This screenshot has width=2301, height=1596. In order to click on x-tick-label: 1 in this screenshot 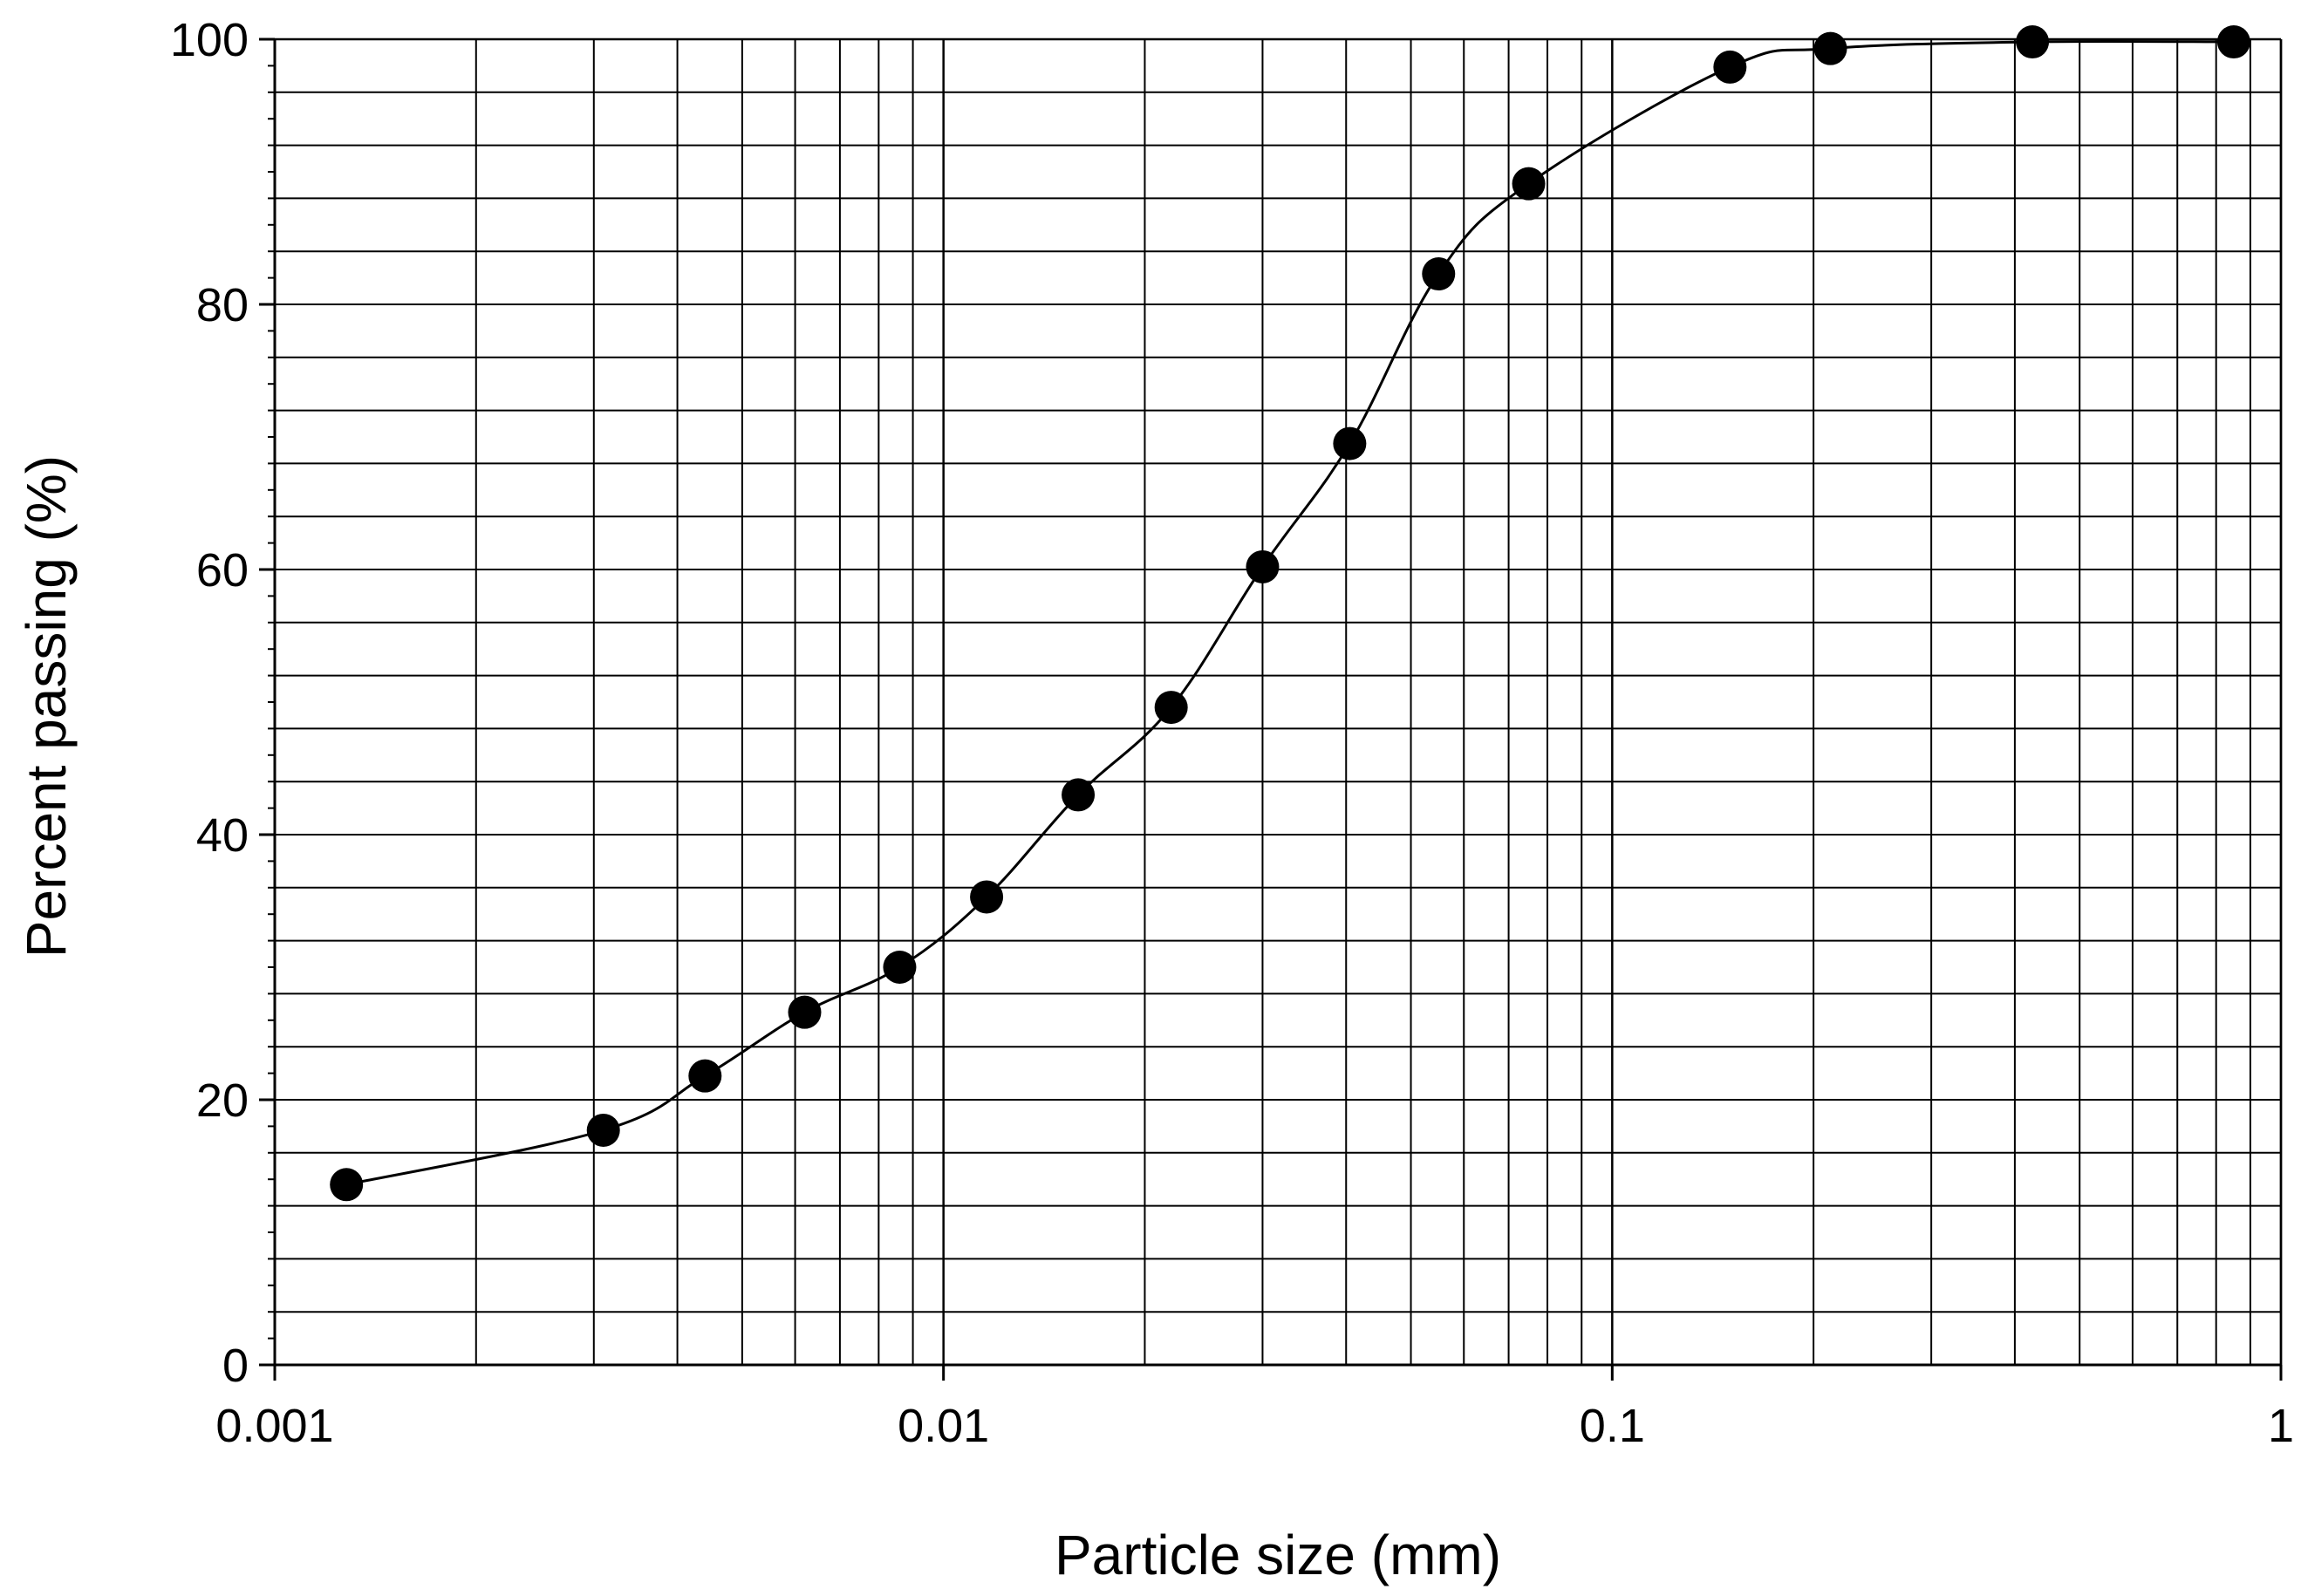, I will do `click(2281, 1426)`.